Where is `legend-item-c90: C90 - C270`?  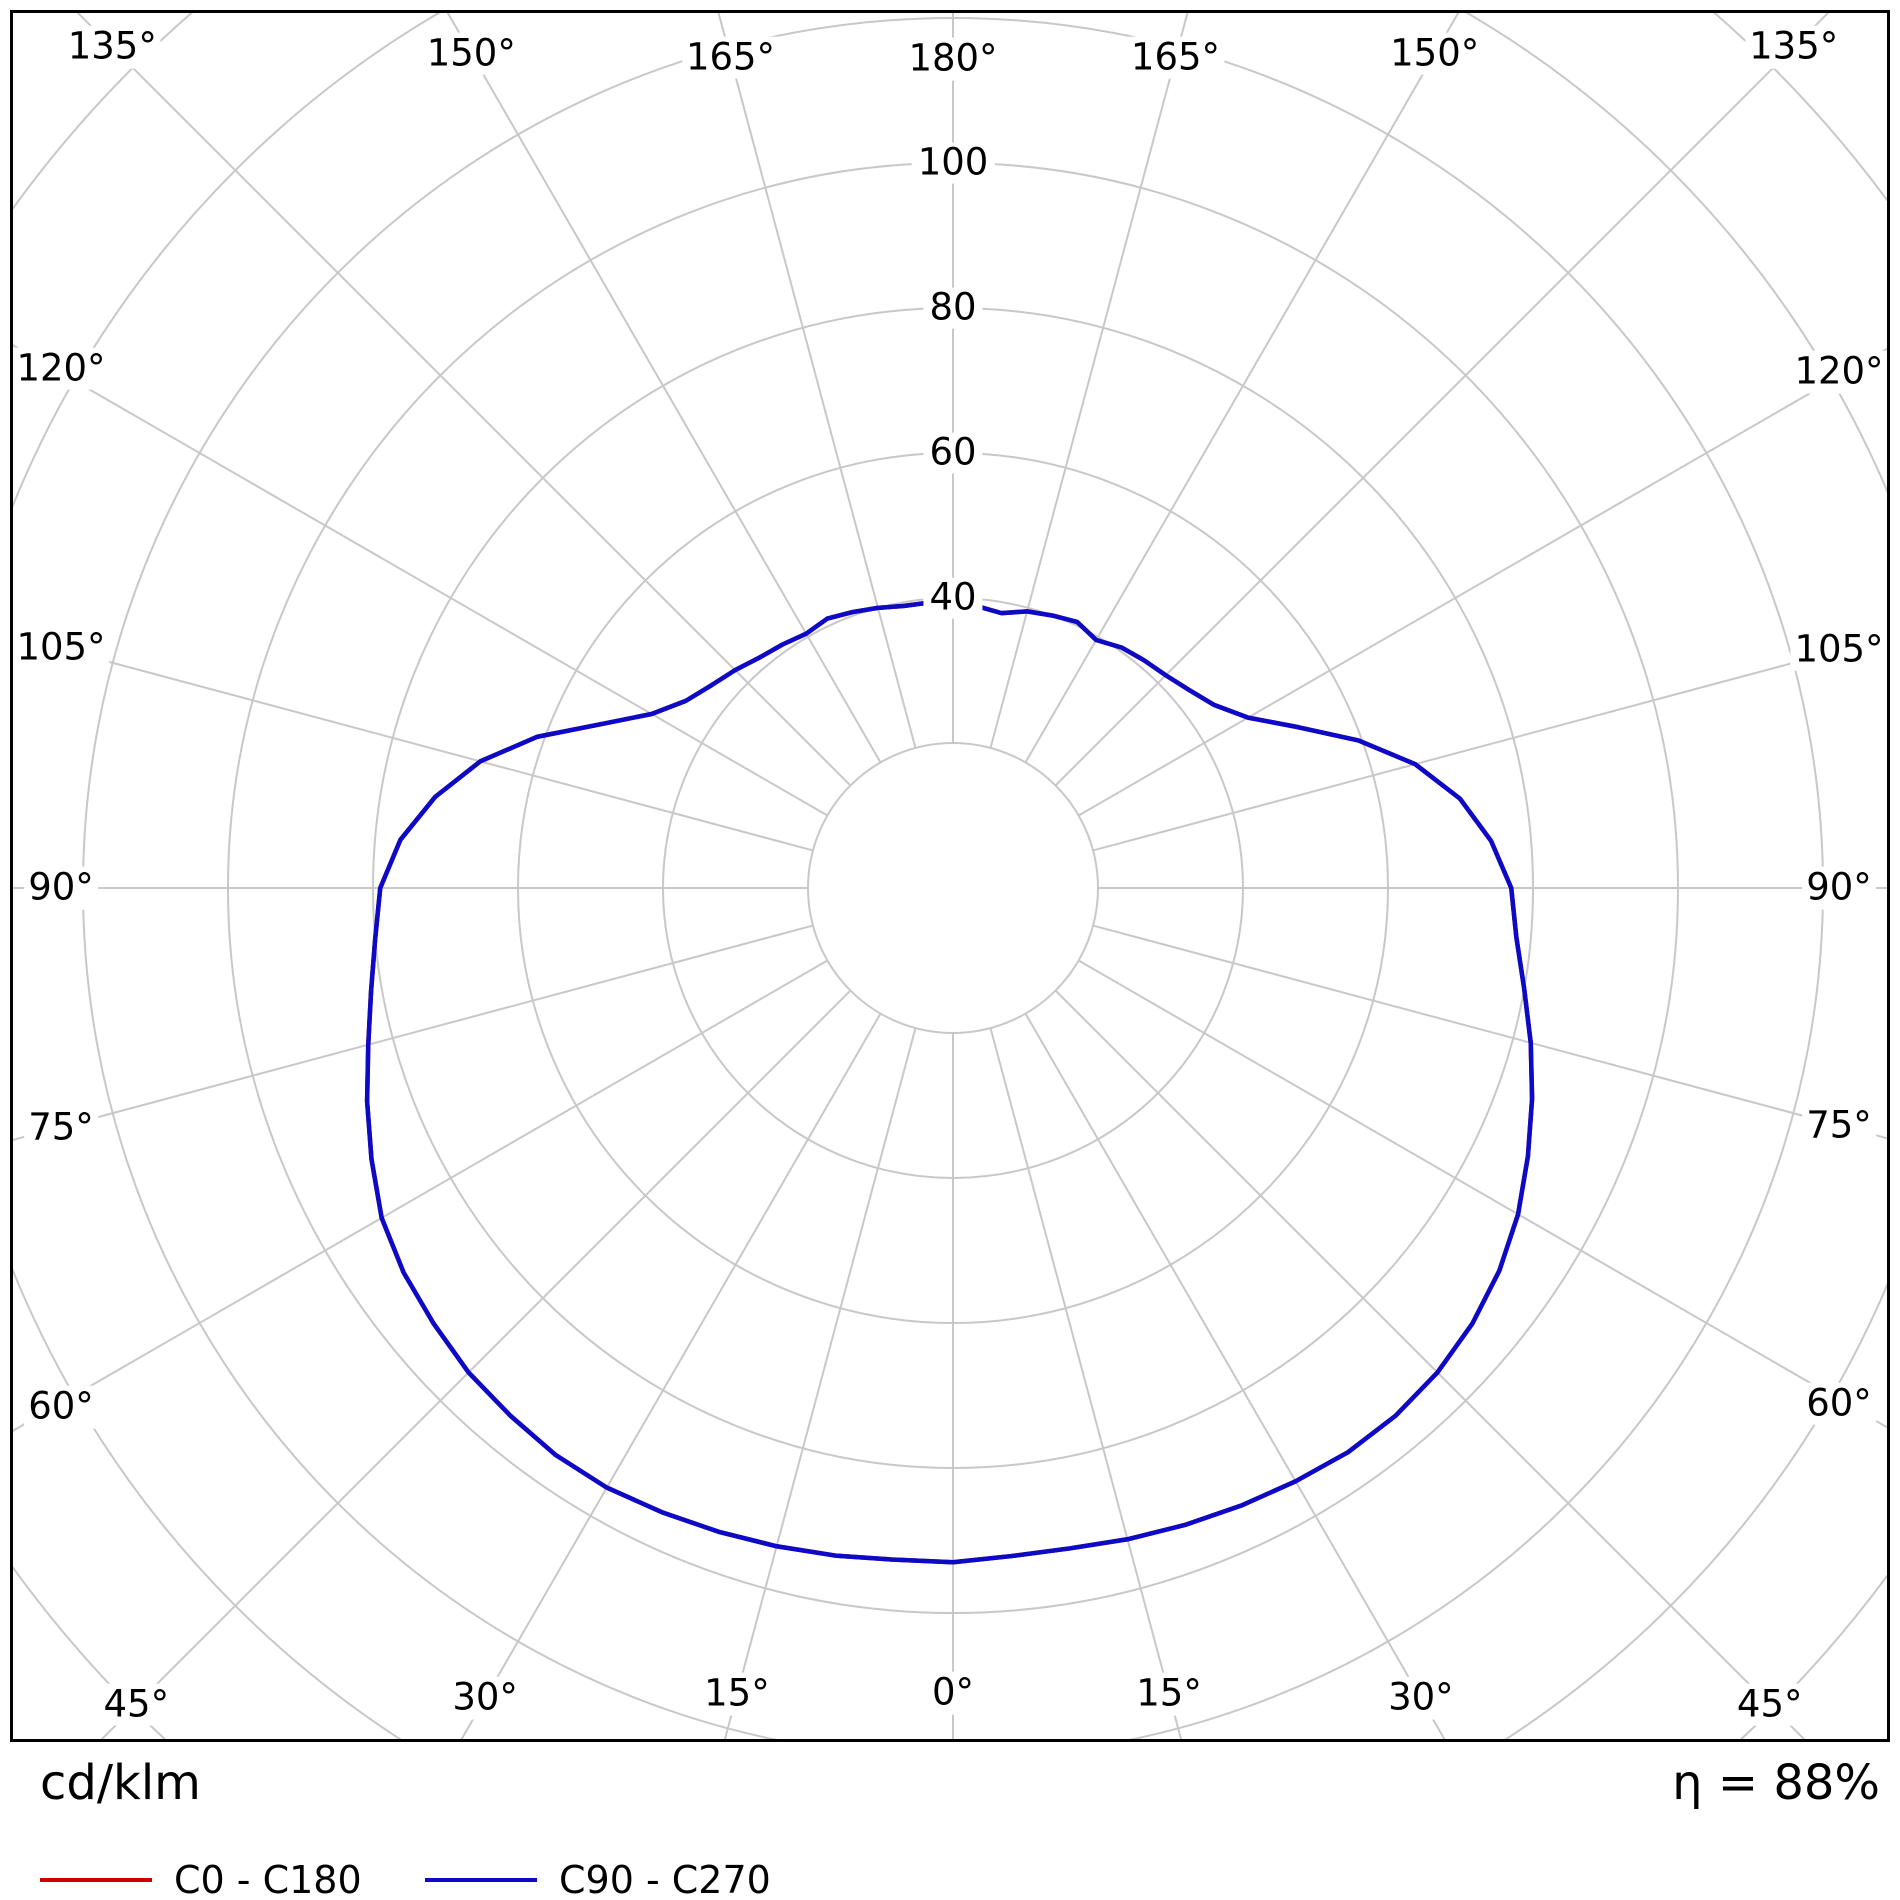 legend-item-c90: C90 - C270 is located at coordinates (598, 1875).